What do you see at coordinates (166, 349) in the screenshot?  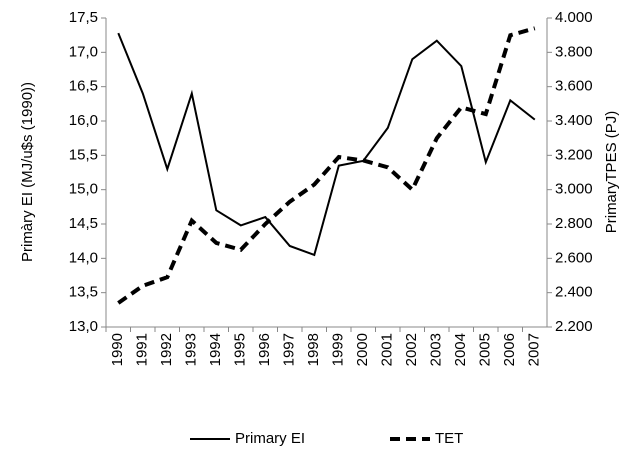 I see `x-tick-label: 1992` at bounding box center [166, 349].